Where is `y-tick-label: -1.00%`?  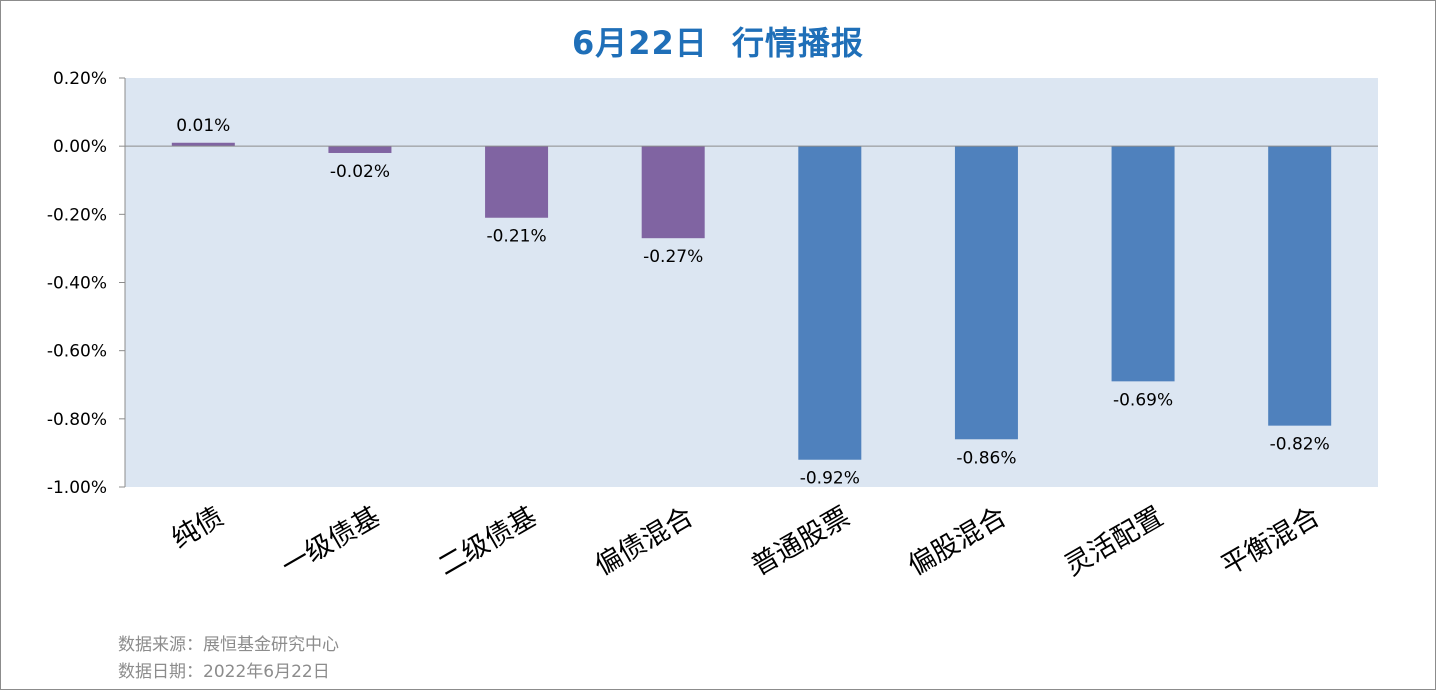
y-tick-label: -1.00% is located at coordinates (77, 488).